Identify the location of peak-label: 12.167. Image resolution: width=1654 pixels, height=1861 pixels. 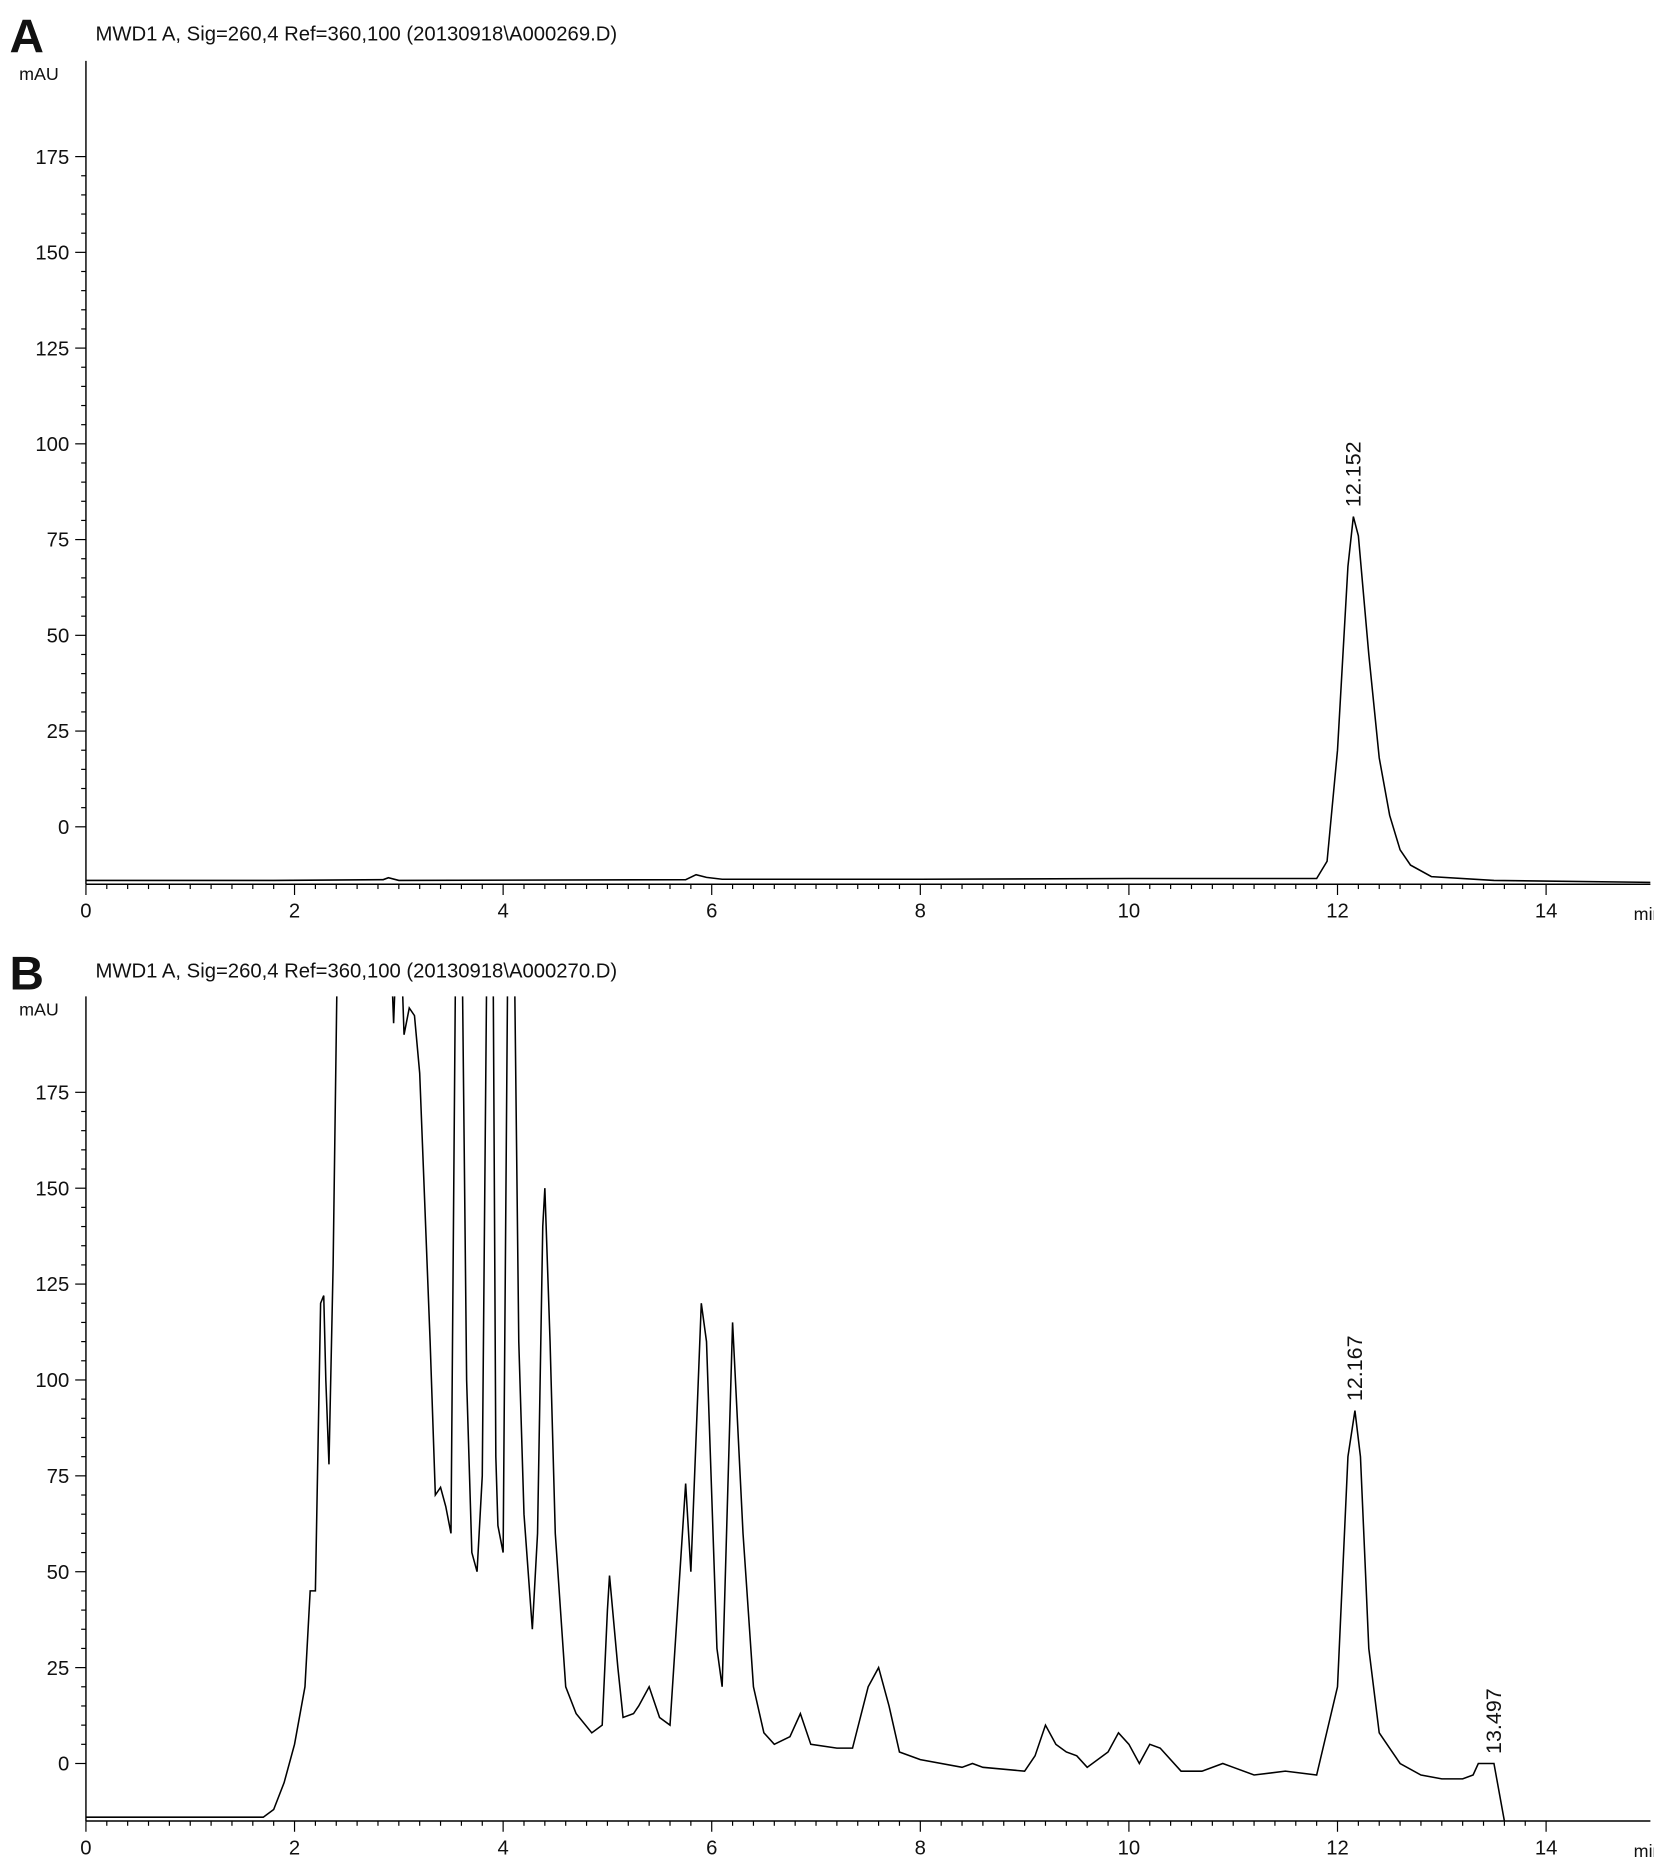
(1355, 1368).